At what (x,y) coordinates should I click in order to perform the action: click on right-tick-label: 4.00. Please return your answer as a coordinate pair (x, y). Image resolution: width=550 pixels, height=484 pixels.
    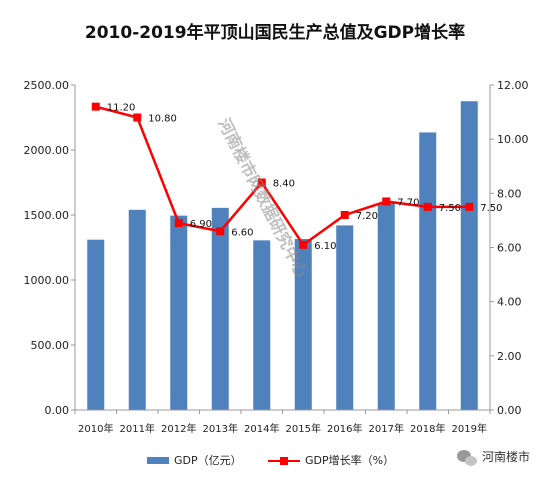
    Looking at the image, I should click on (509, 302).